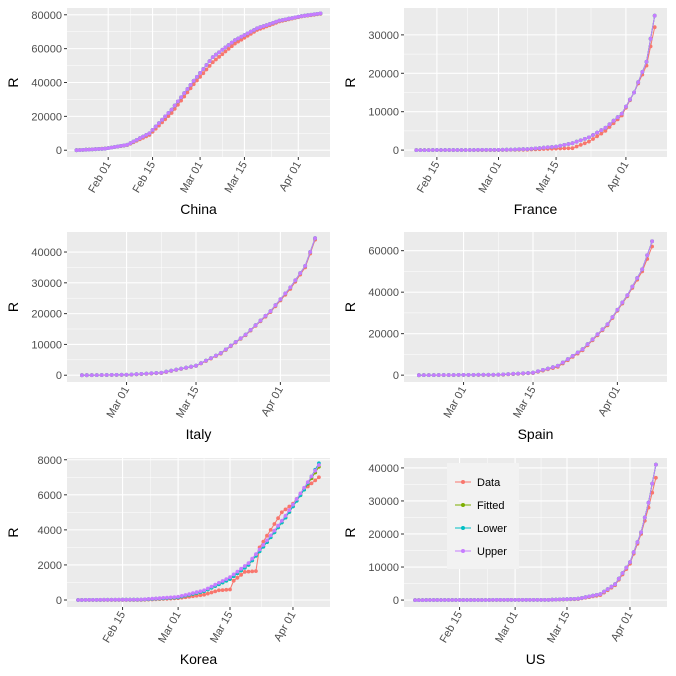  What do you see at coordinates (115, 628) in the screenshot?
I see `x-tick-label: Feb 15` at bounding box center [115, 628].